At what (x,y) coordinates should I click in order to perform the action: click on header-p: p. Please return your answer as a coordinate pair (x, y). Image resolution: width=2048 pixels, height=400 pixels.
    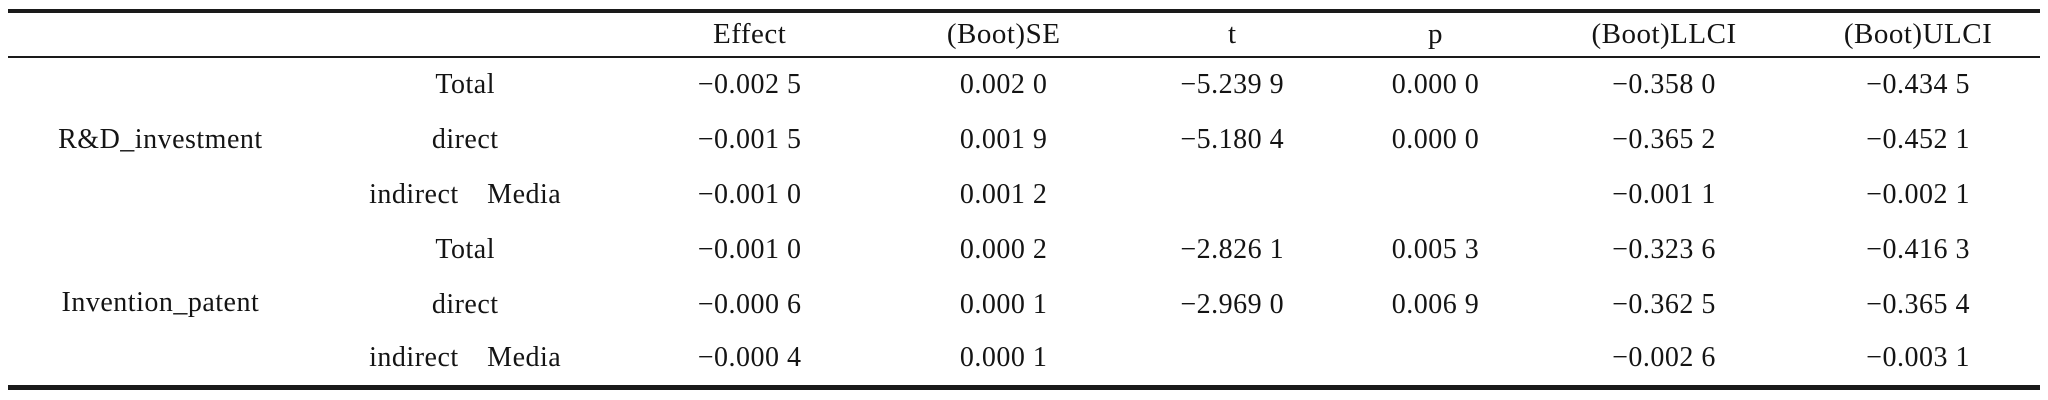
    Looking at the image, I should click on (1435, 34).